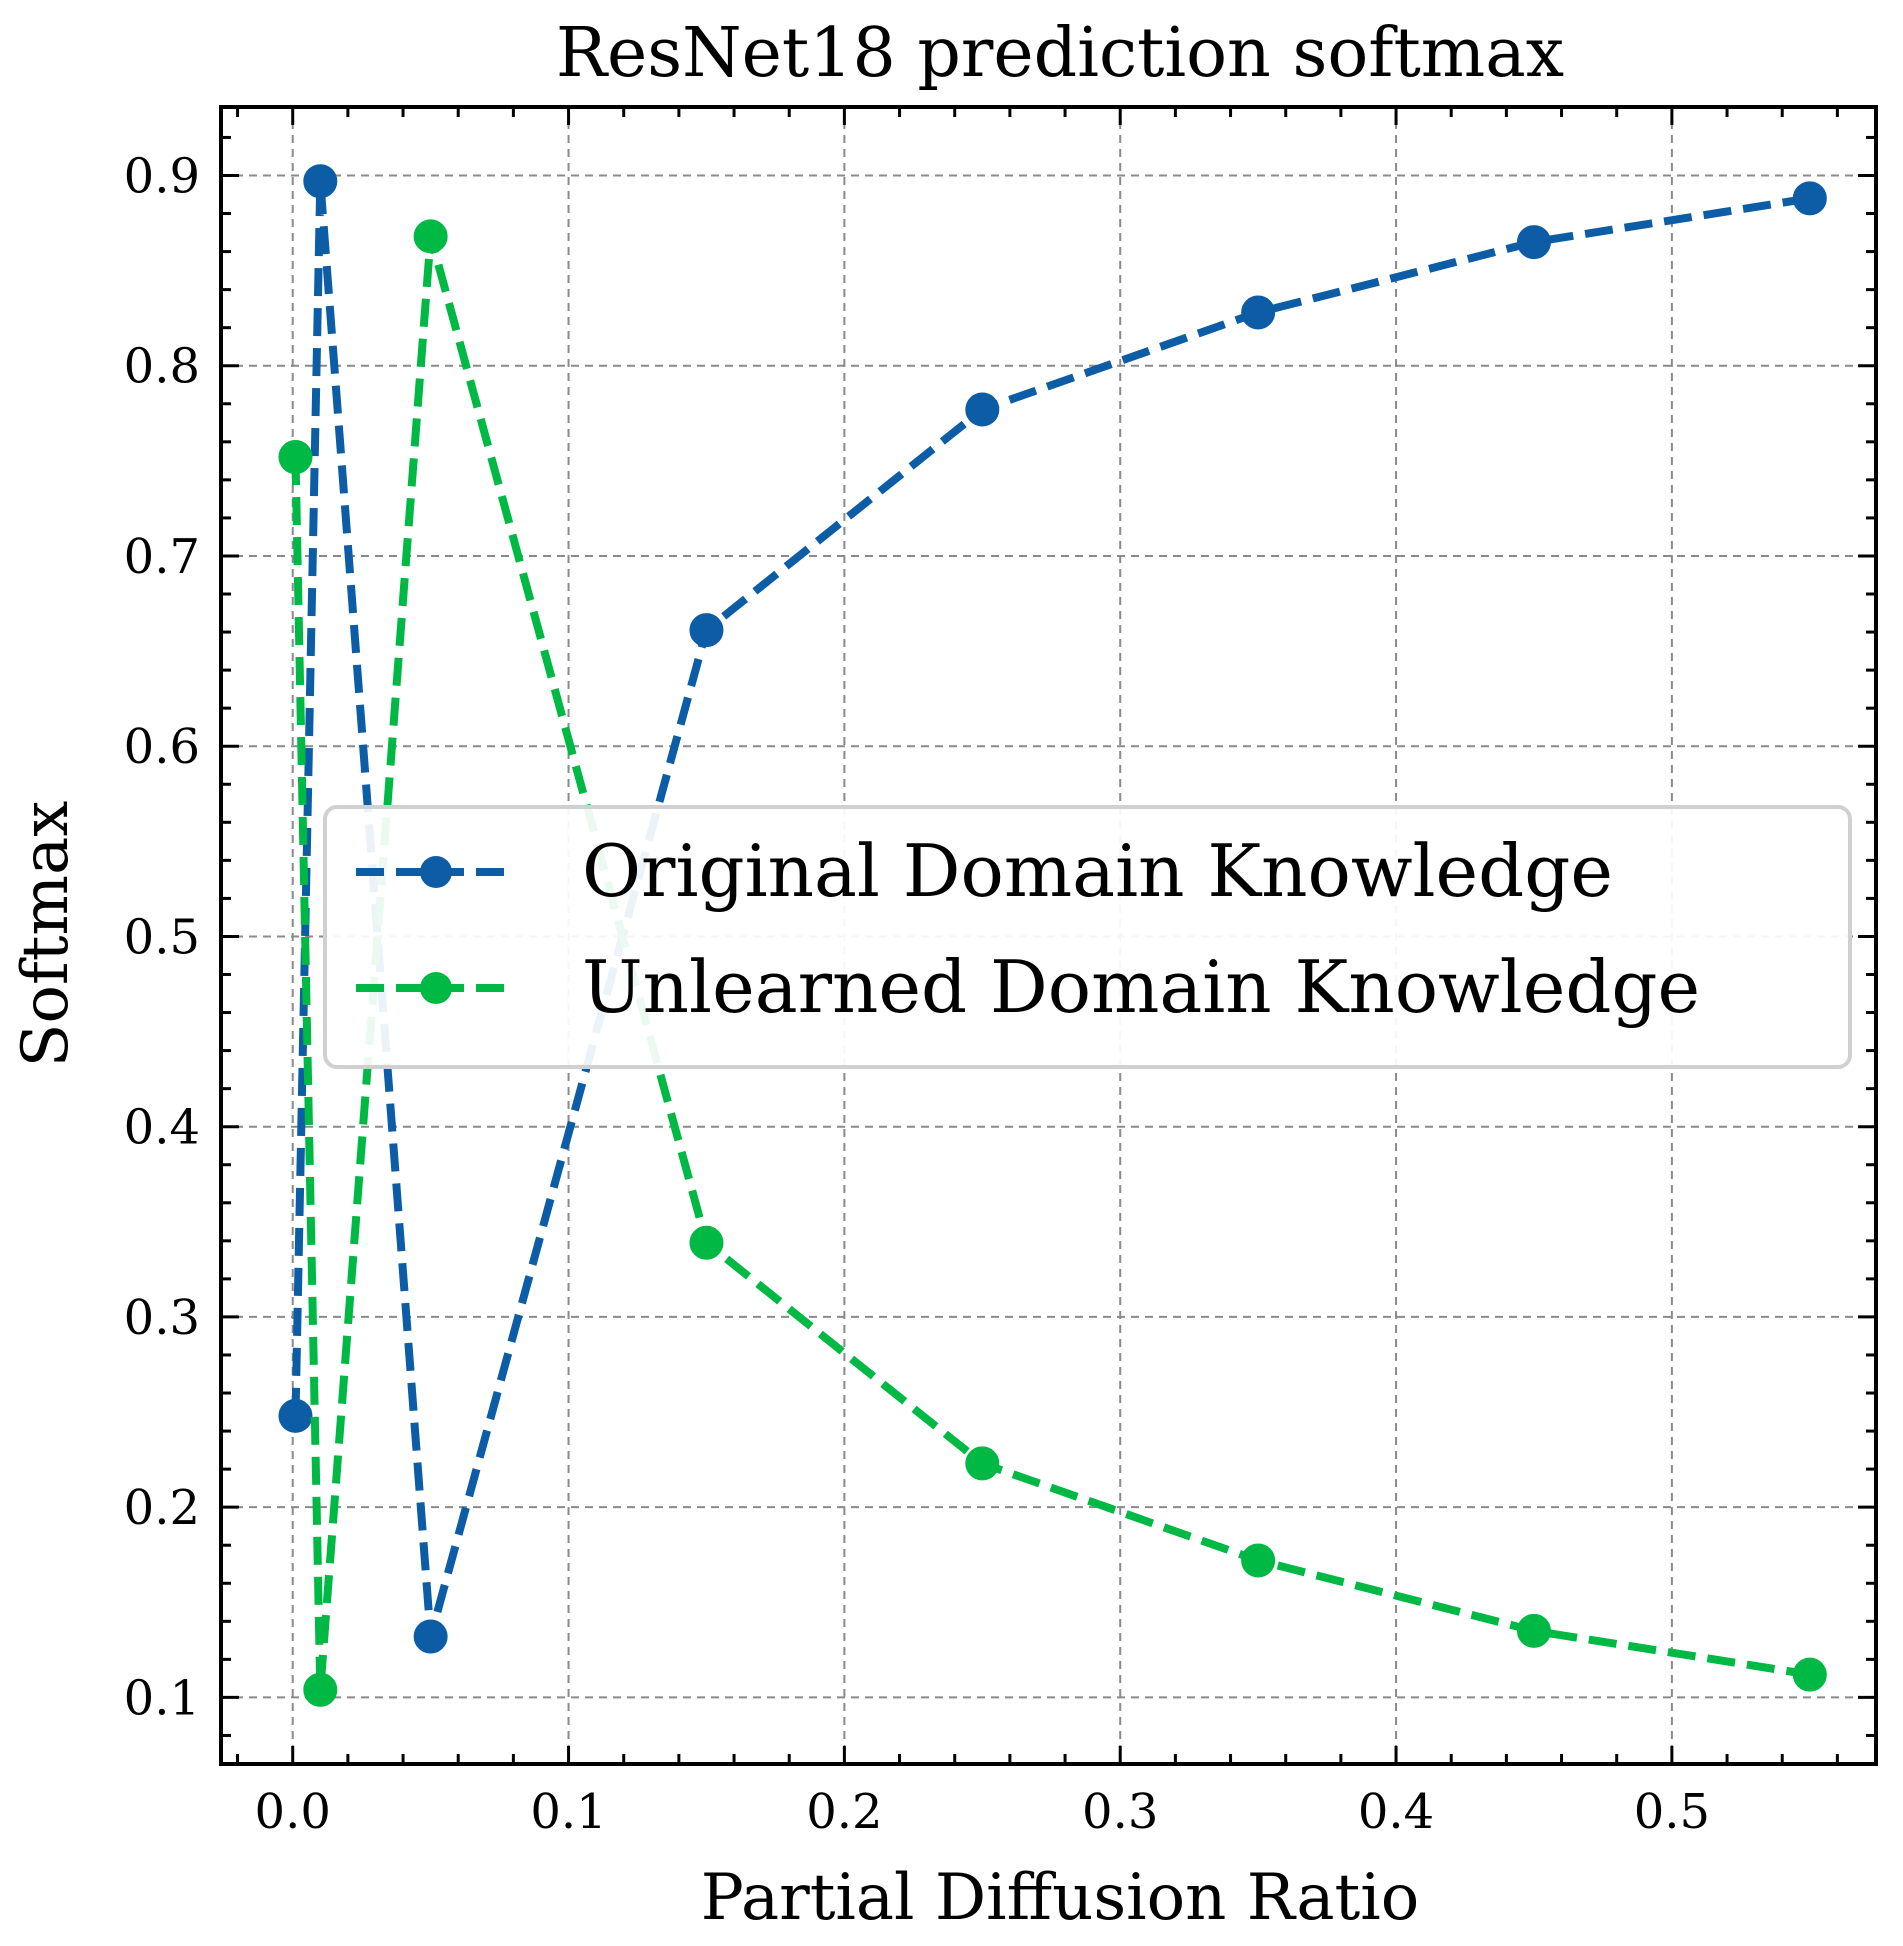 The height and width of the screenshot is (1946, 1903). I want to click on y-tick-label: 0.6, so click(162, 747).